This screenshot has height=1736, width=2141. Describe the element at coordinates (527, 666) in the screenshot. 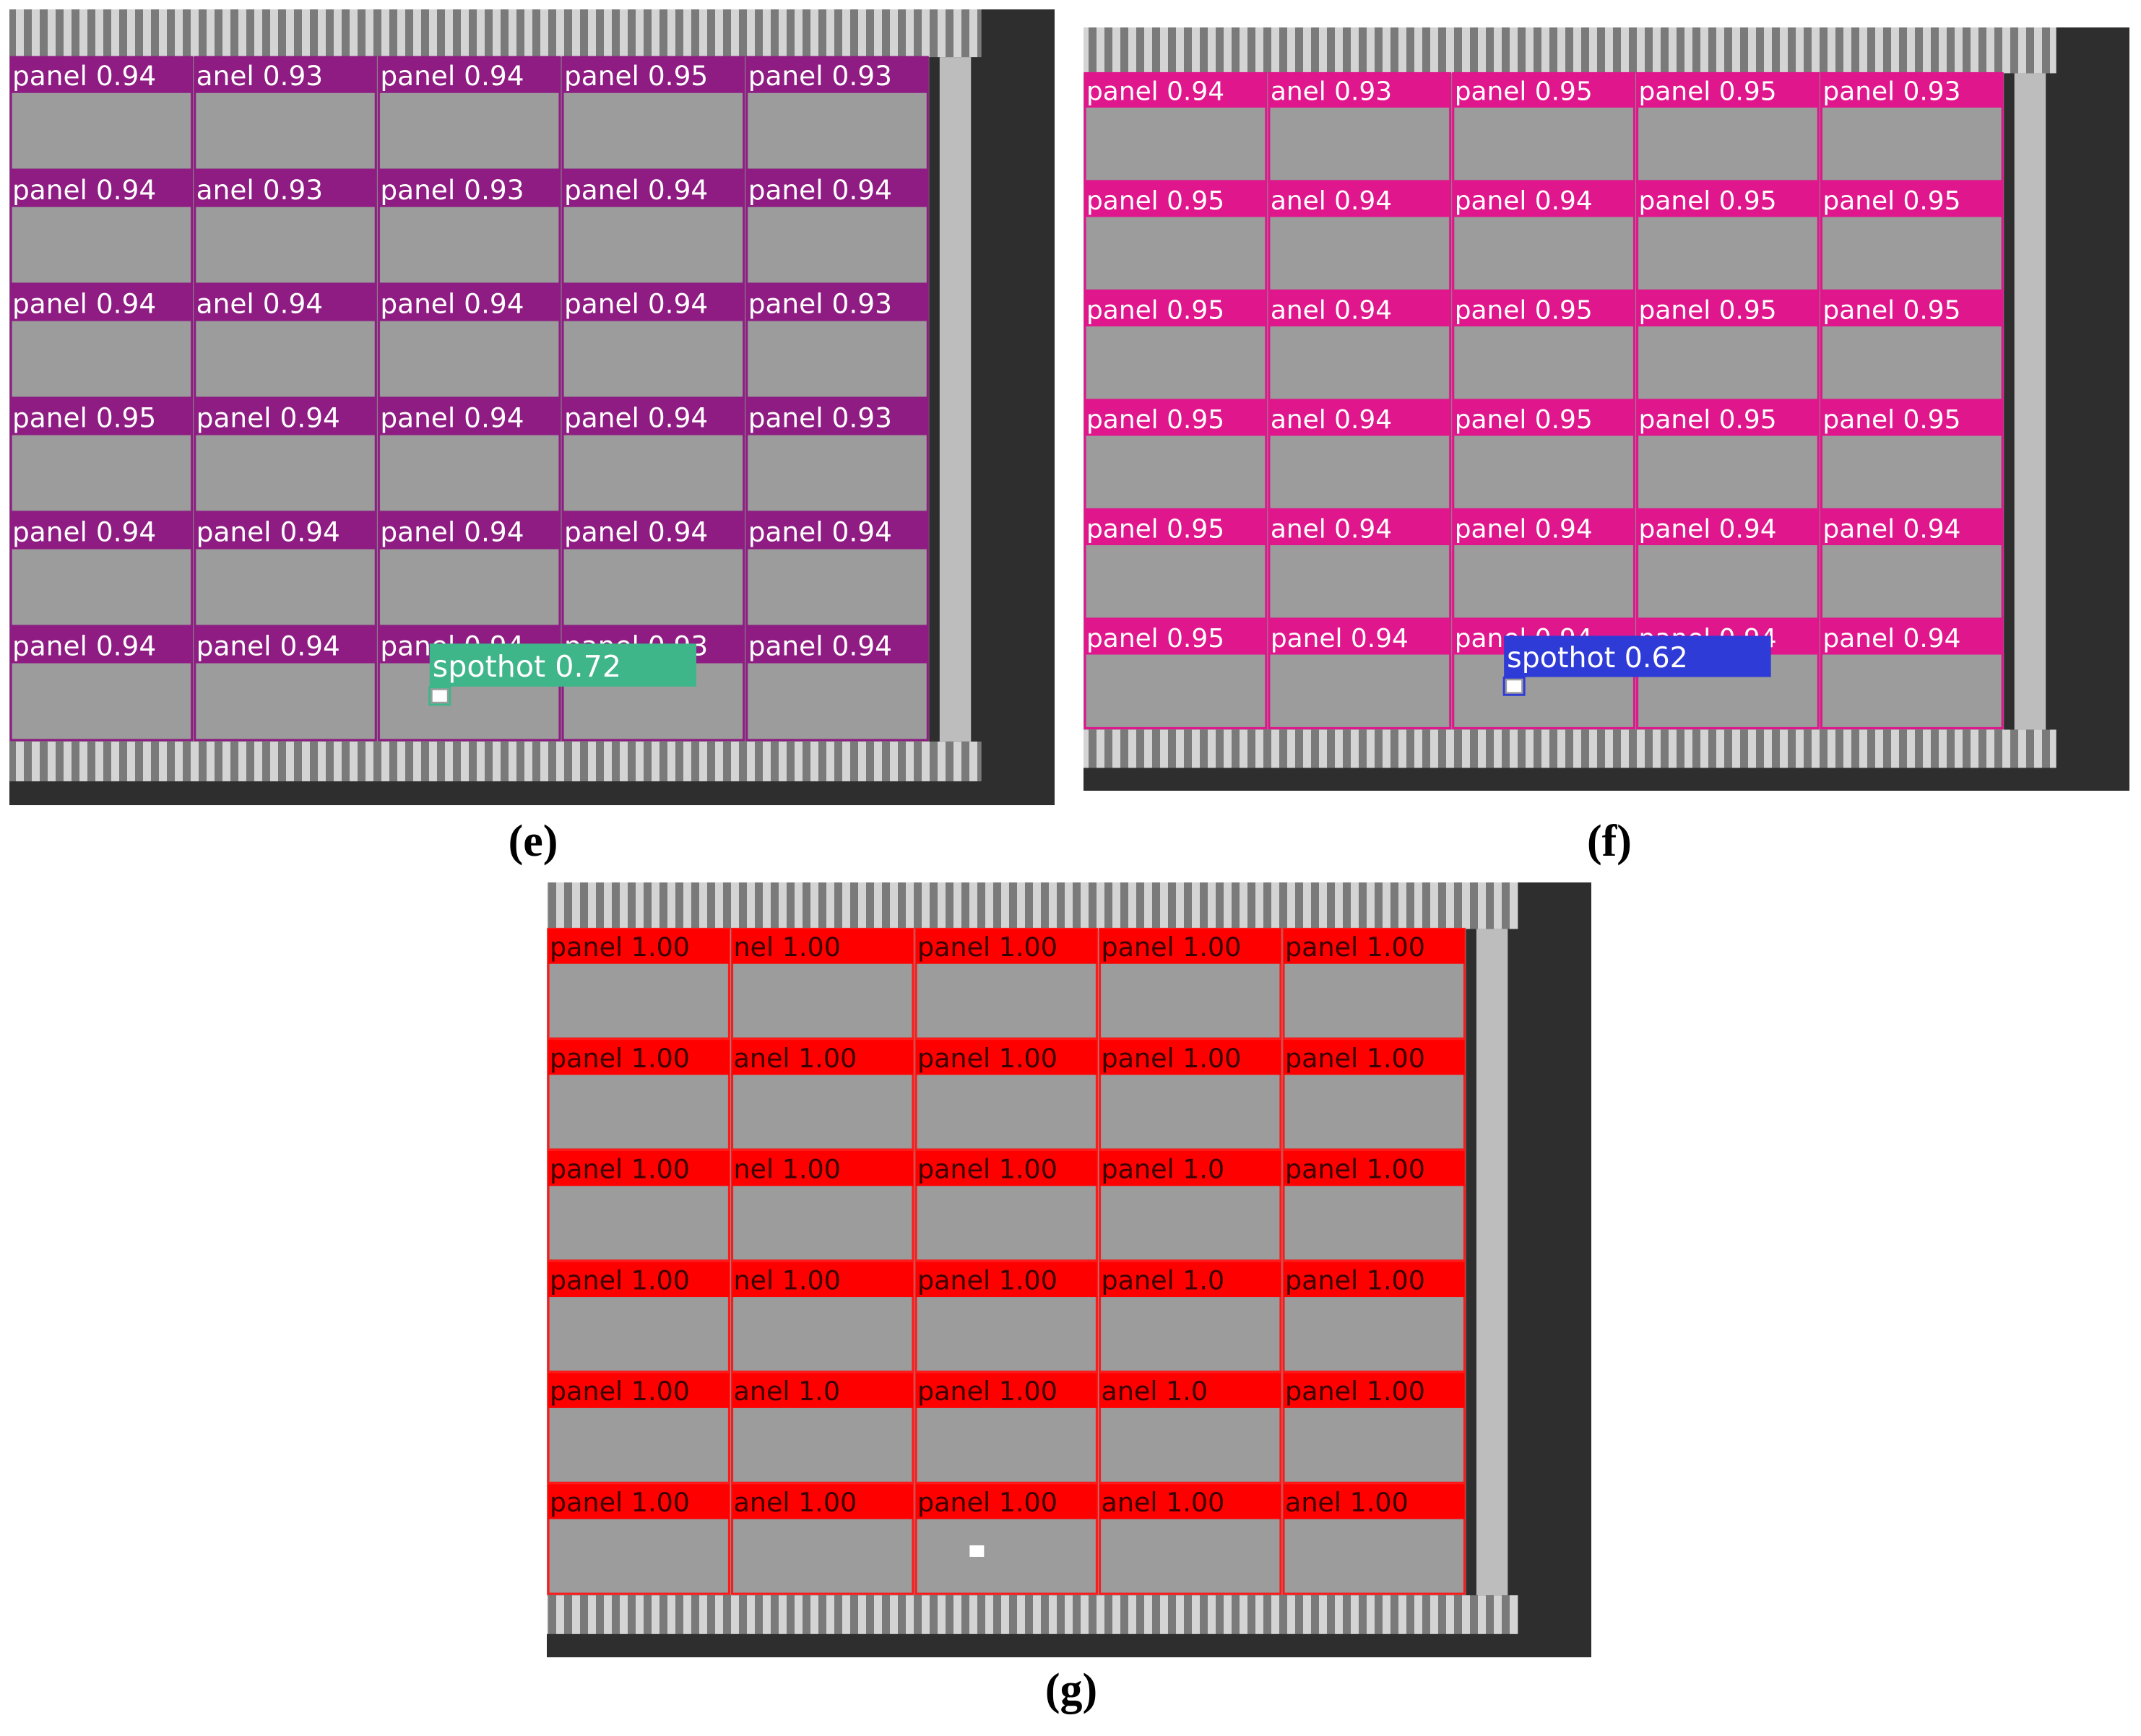

I see `spot-label: spothot 0.72` at that location.